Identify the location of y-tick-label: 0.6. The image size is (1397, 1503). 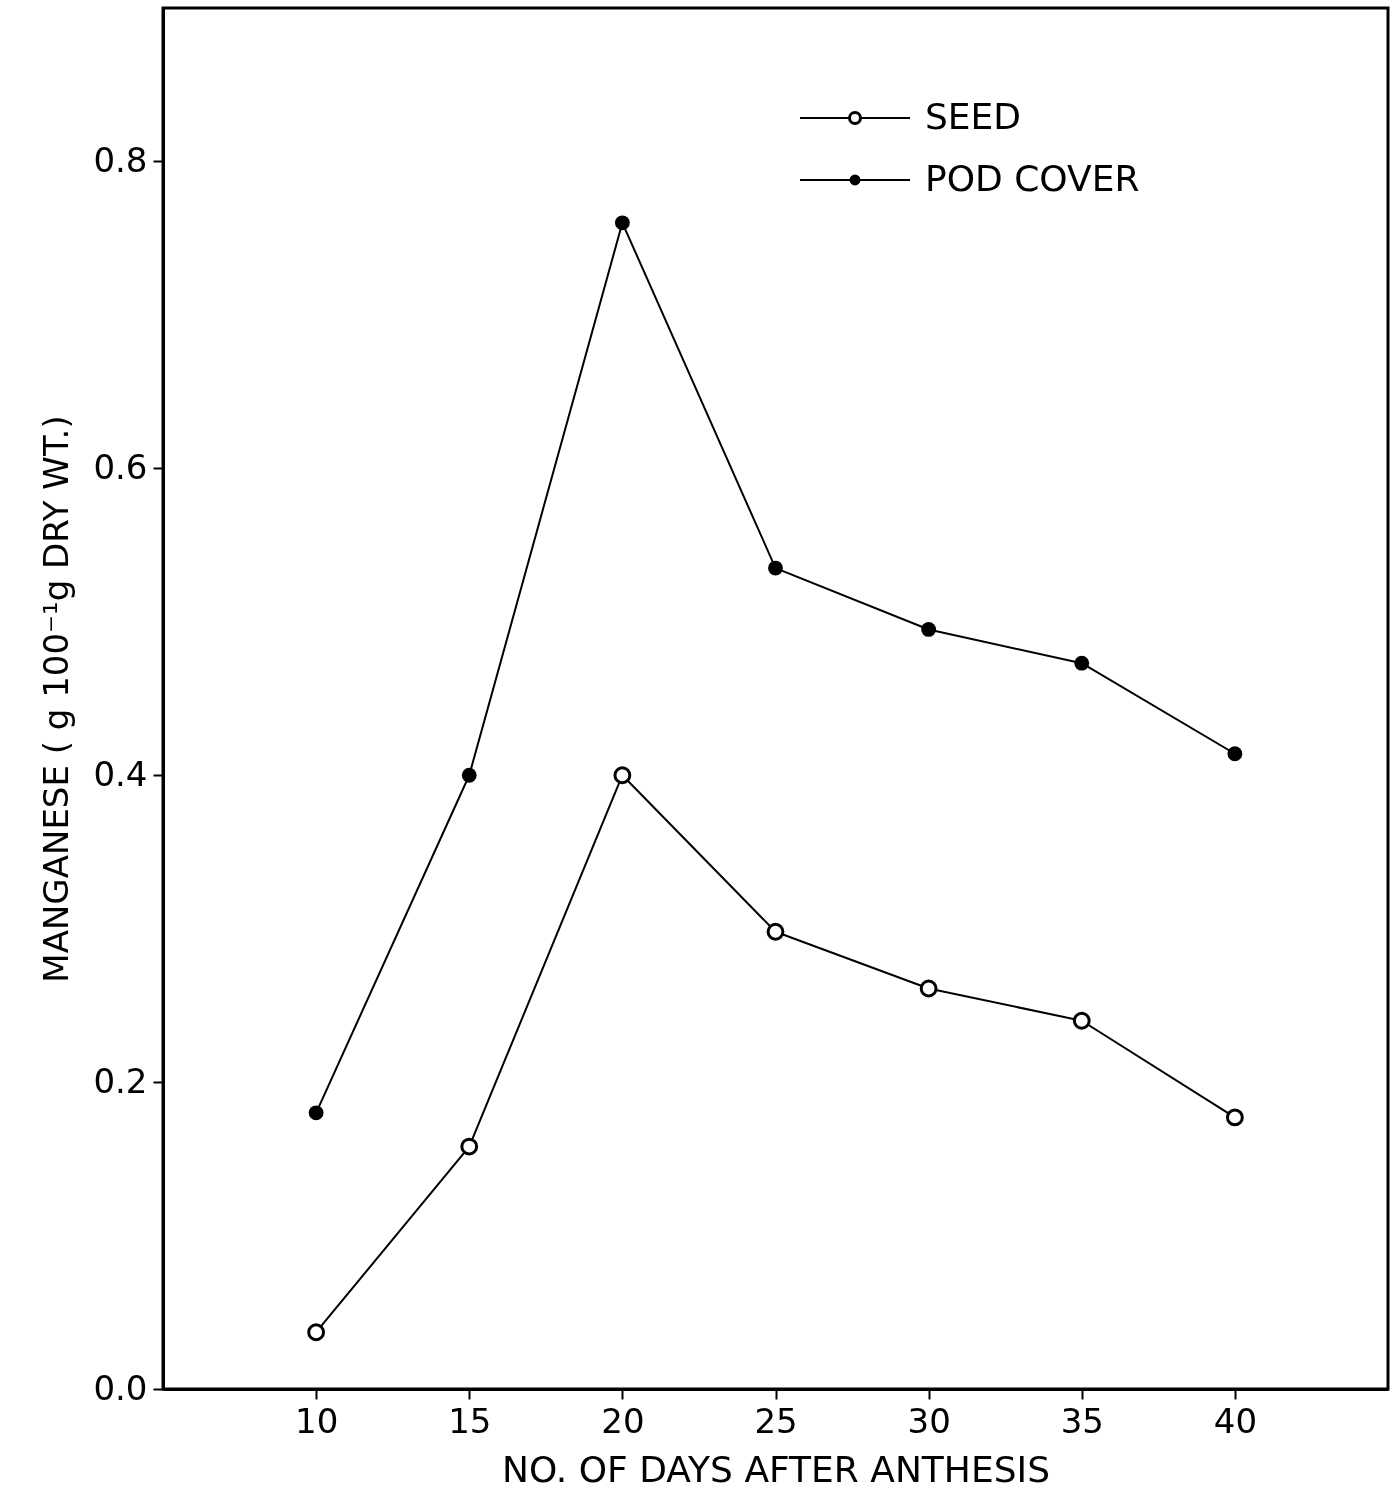
(120, 466).